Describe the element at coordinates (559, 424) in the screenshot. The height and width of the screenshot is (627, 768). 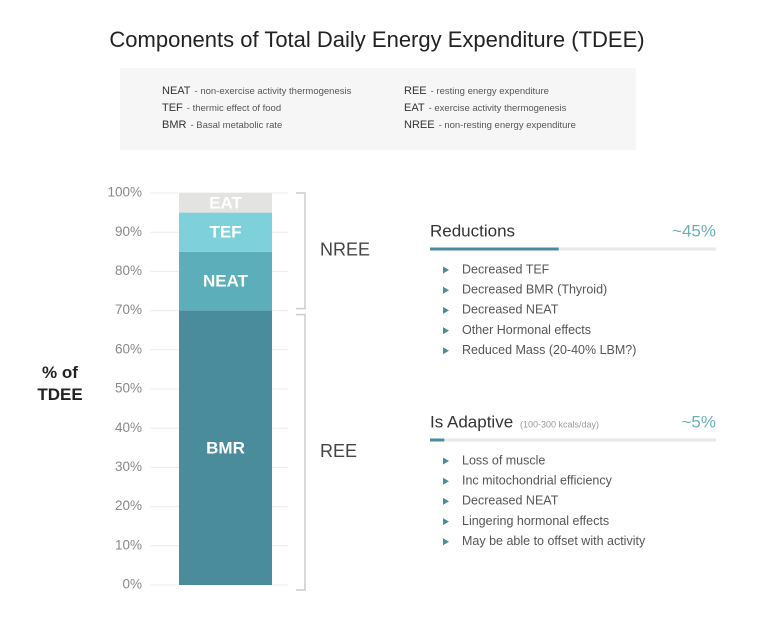
I see `panel-subtitle: (100-300 kcals/day)` at that location.